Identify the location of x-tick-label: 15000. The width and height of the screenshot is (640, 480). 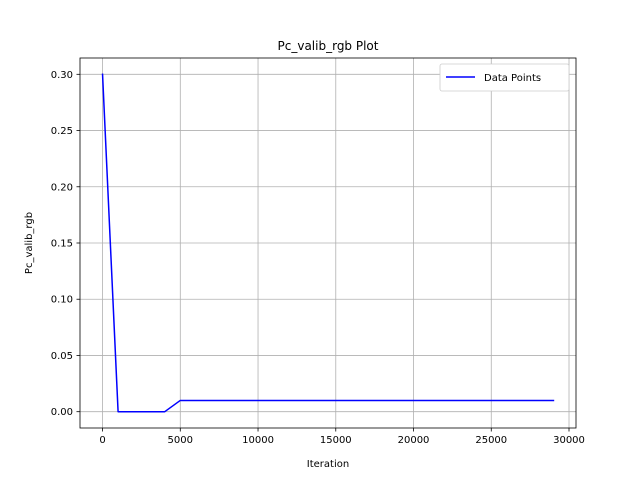
(336, 440).